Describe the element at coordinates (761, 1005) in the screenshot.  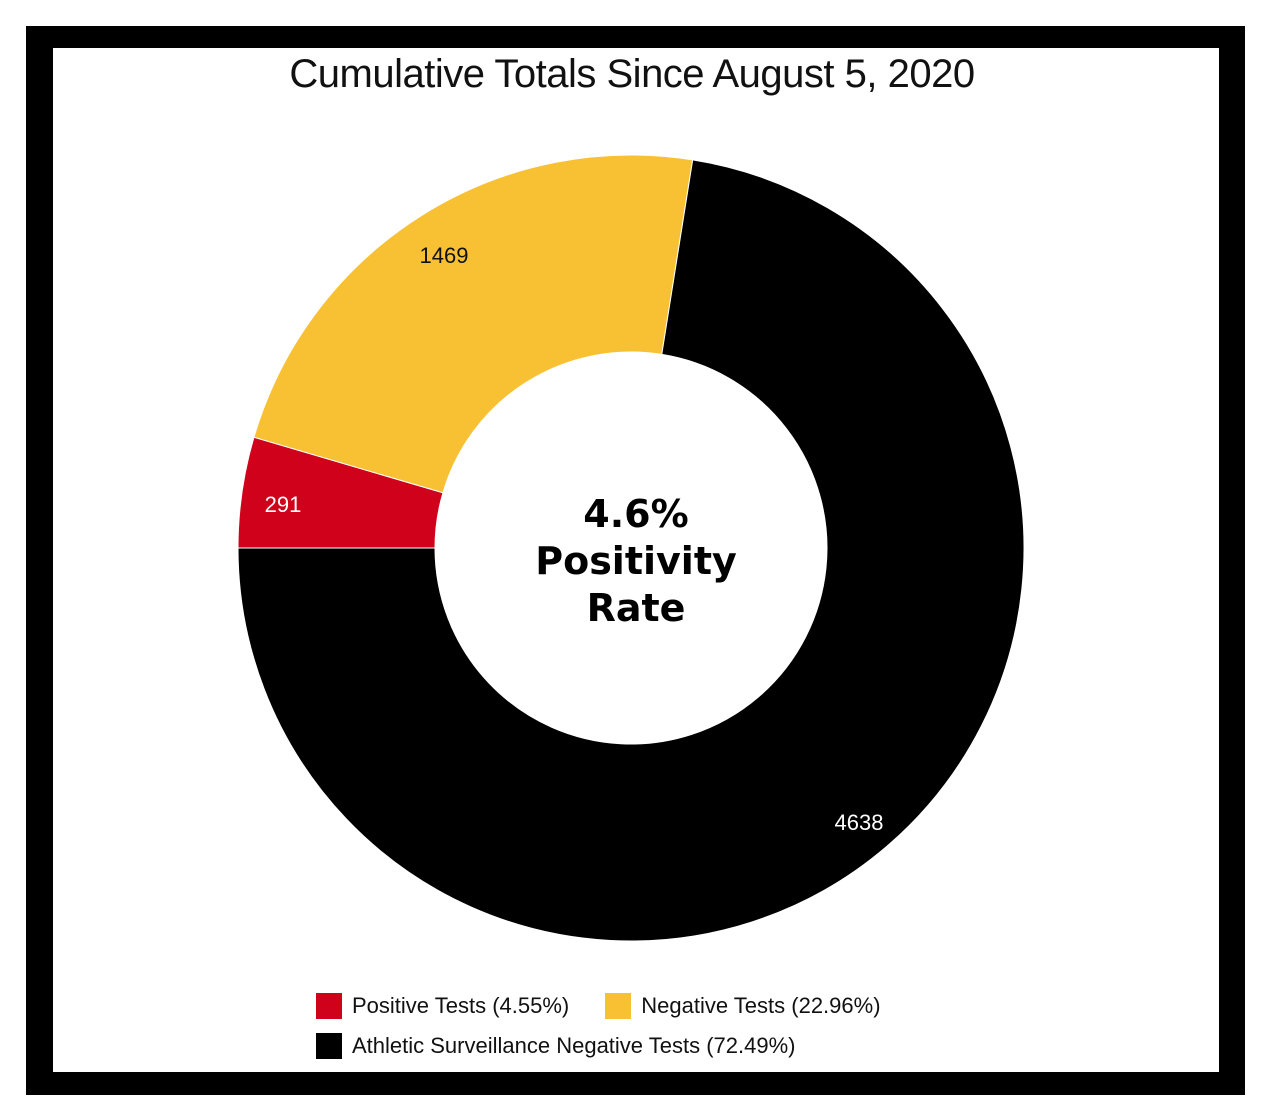
I see `legend-label-negative: Negative Tests (22.96%)` at that location.